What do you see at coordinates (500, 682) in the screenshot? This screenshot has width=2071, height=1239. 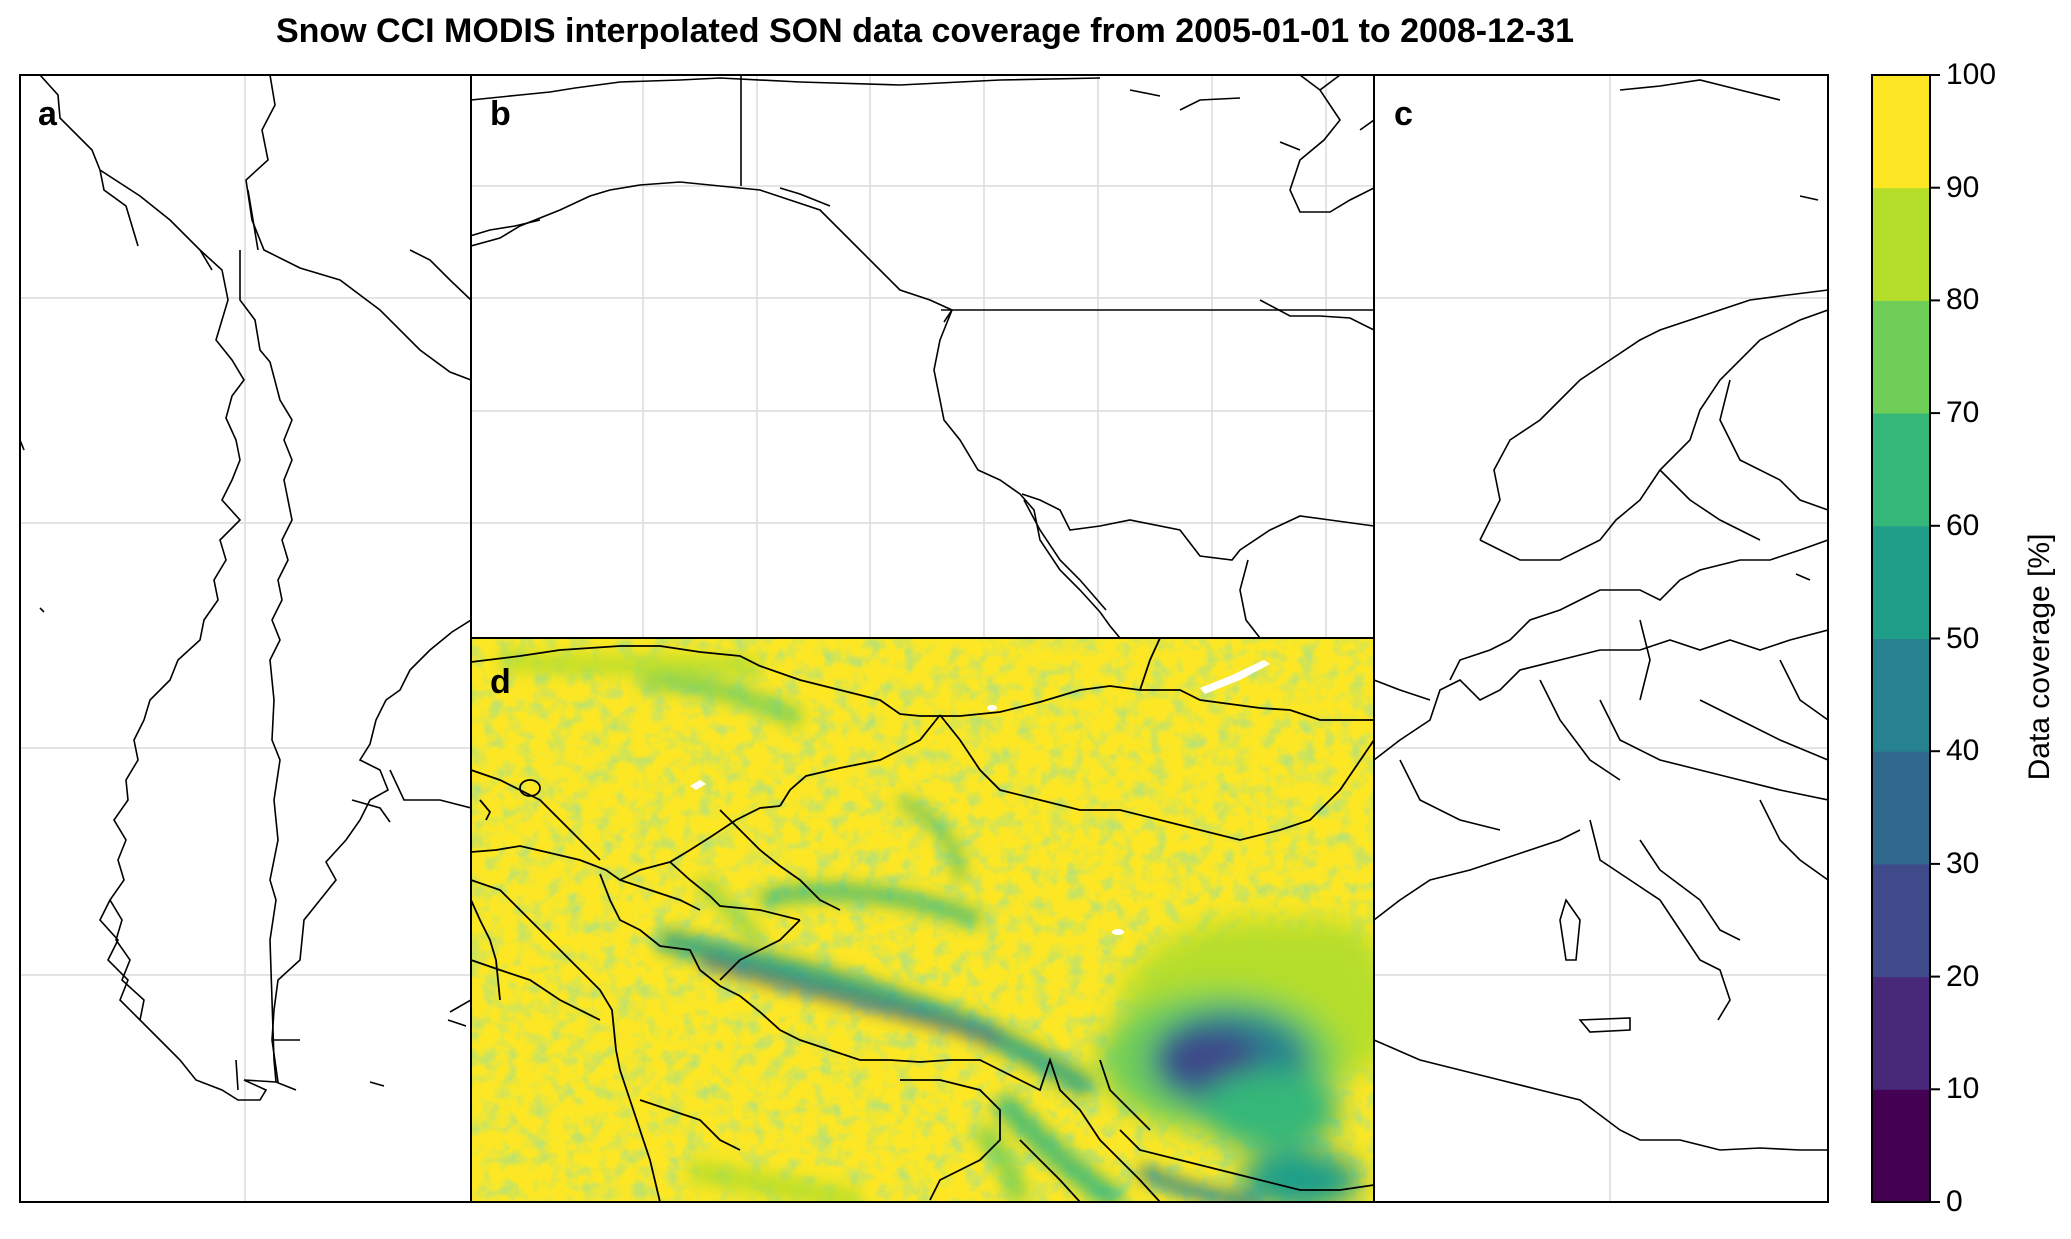 I see `panel-d-label: d` at bounding box center [500, 682].